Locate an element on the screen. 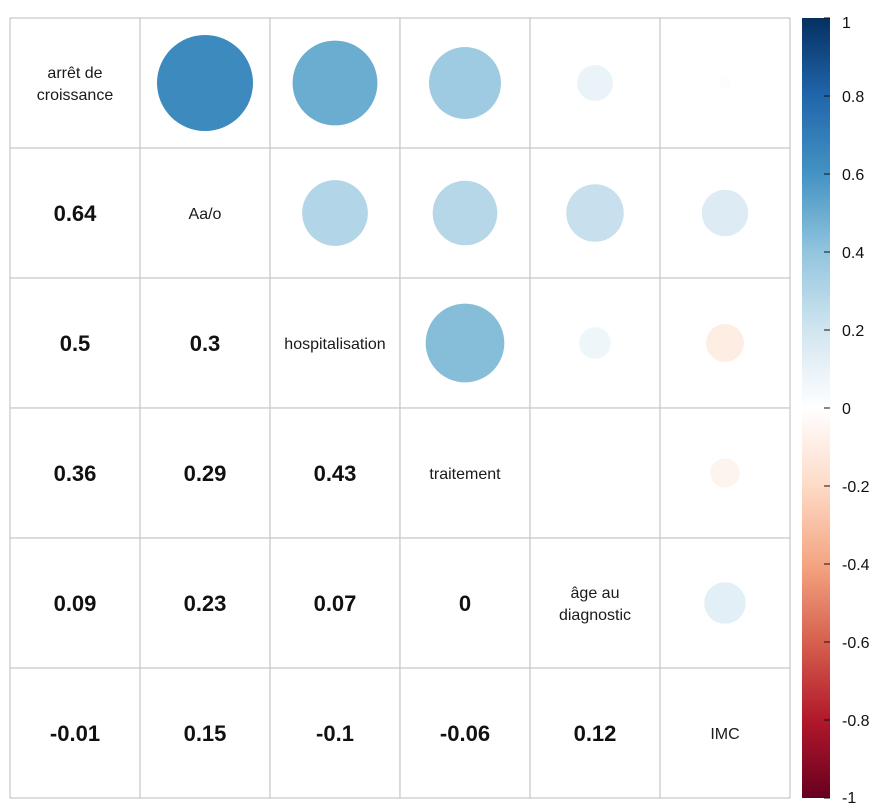  variable-label: traitement is located at coordinates (465, 474).